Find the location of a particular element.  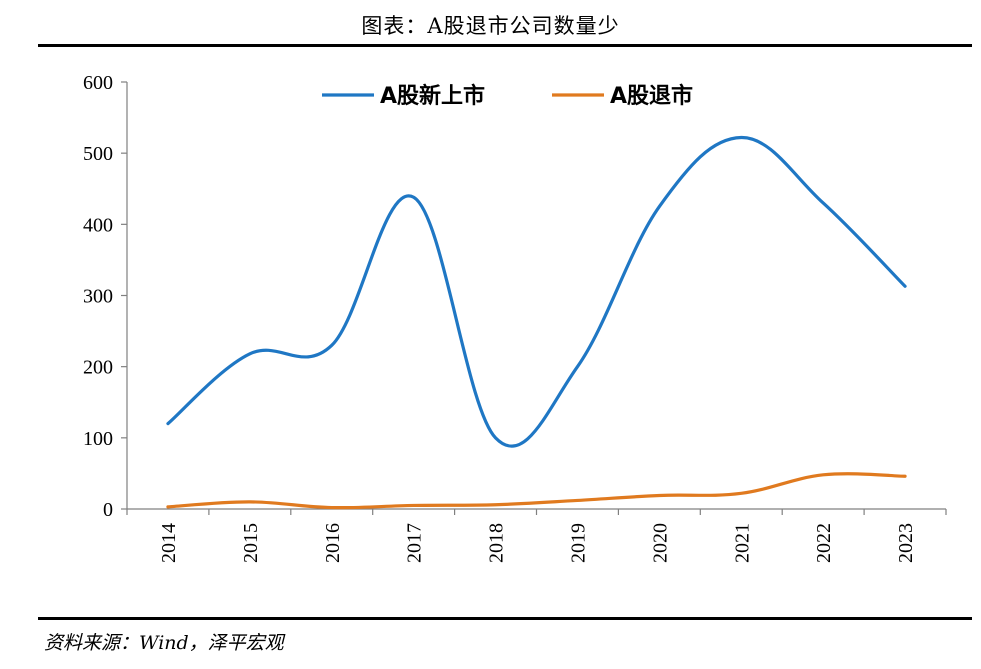

y-tick-label: 300 is located at coordinates (98, 297).